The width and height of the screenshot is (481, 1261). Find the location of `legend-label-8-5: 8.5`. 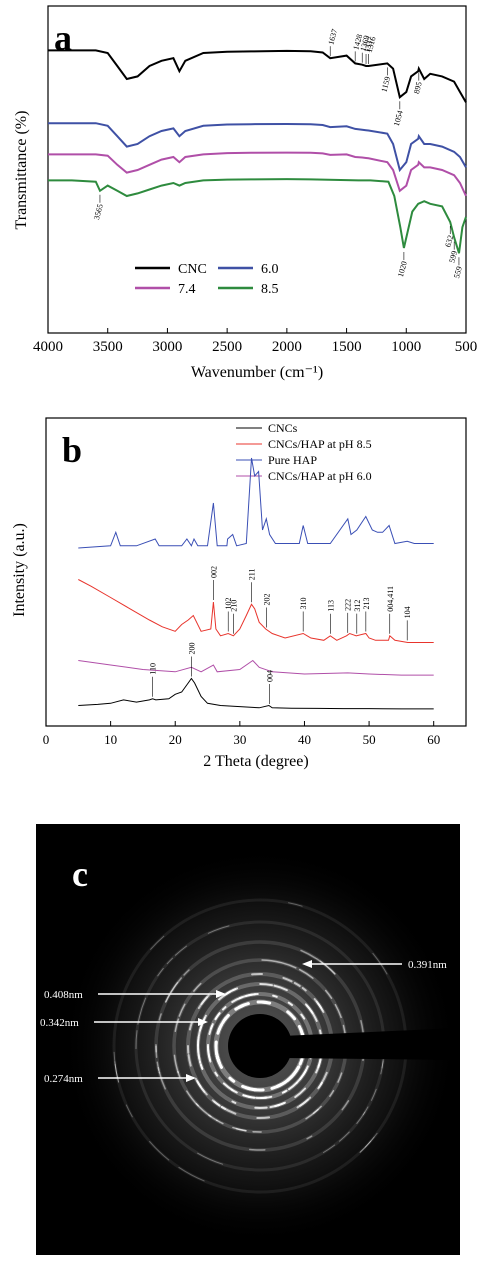

legend-label-8-5: 8.5 is located at coordinates (270, 289).